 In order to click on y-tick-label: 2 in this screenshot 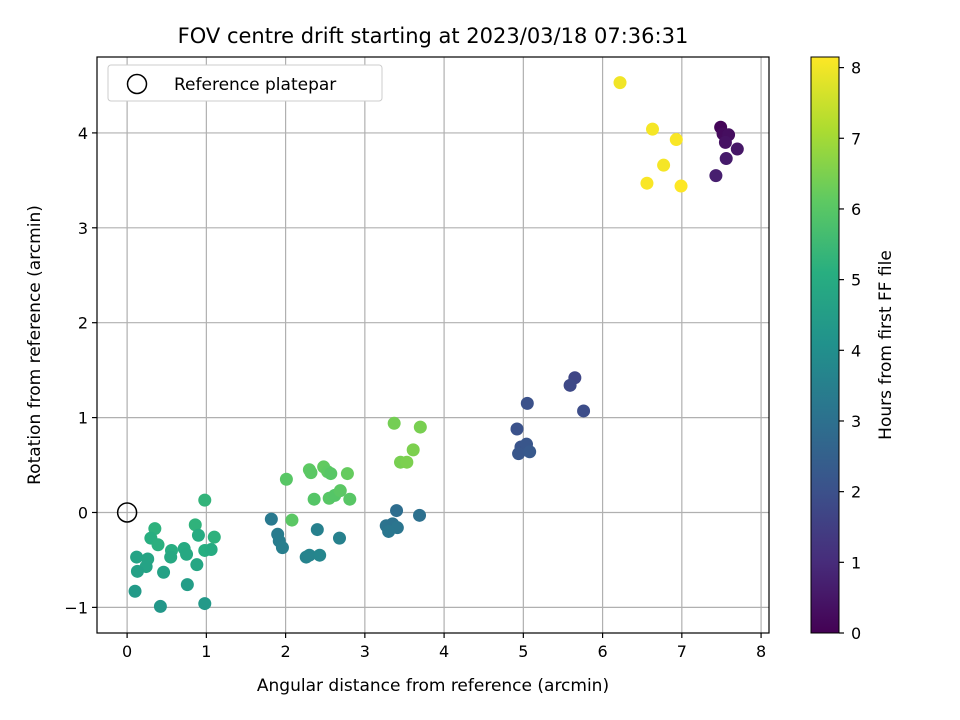, I will do `click(83, 323)`.